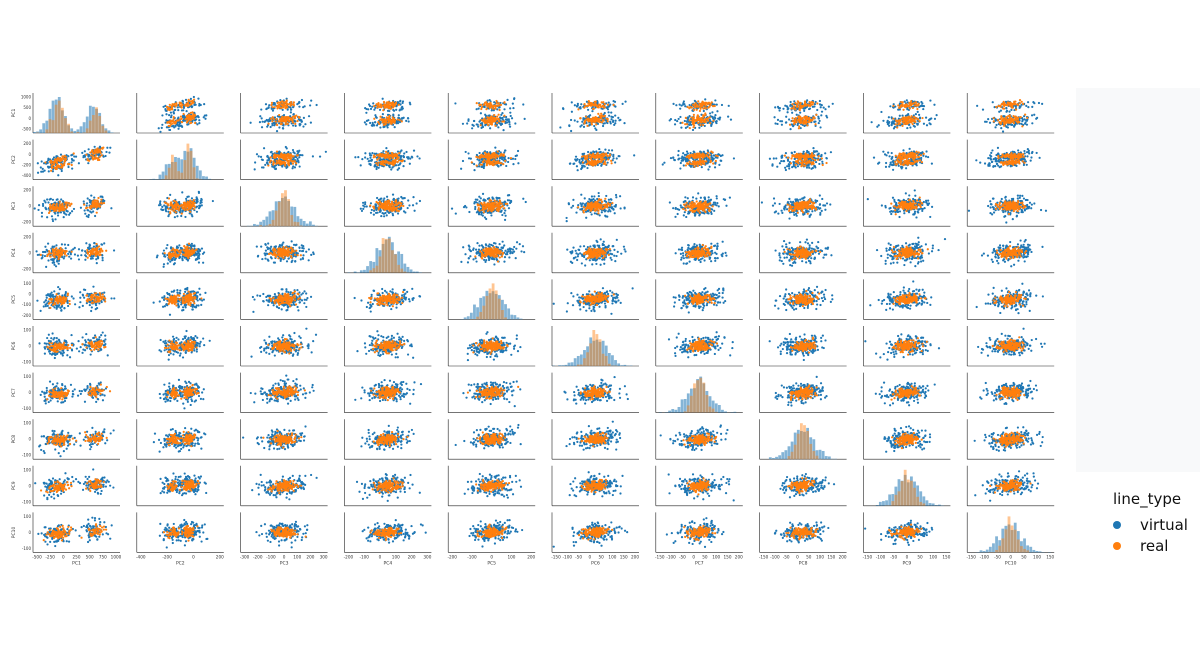  I want to click on panel-PC1-vs-PC10, so click(1010, 113).